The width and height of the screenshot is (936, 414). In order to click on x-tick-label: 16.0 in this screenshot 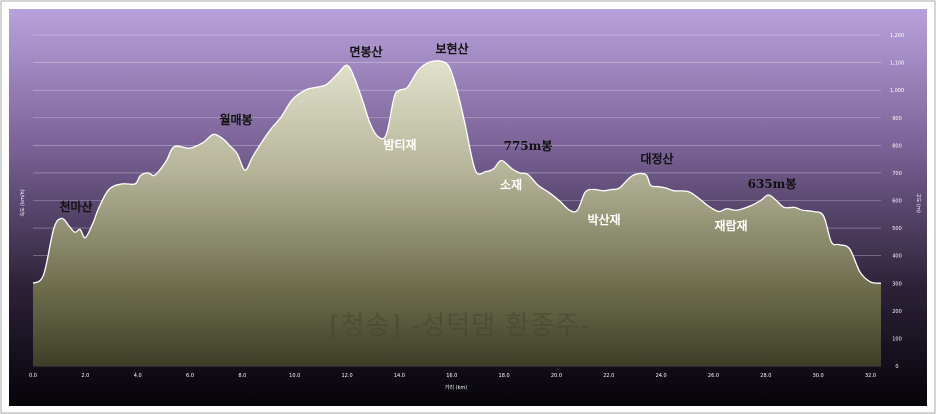, I will do `click(451, 376)`.